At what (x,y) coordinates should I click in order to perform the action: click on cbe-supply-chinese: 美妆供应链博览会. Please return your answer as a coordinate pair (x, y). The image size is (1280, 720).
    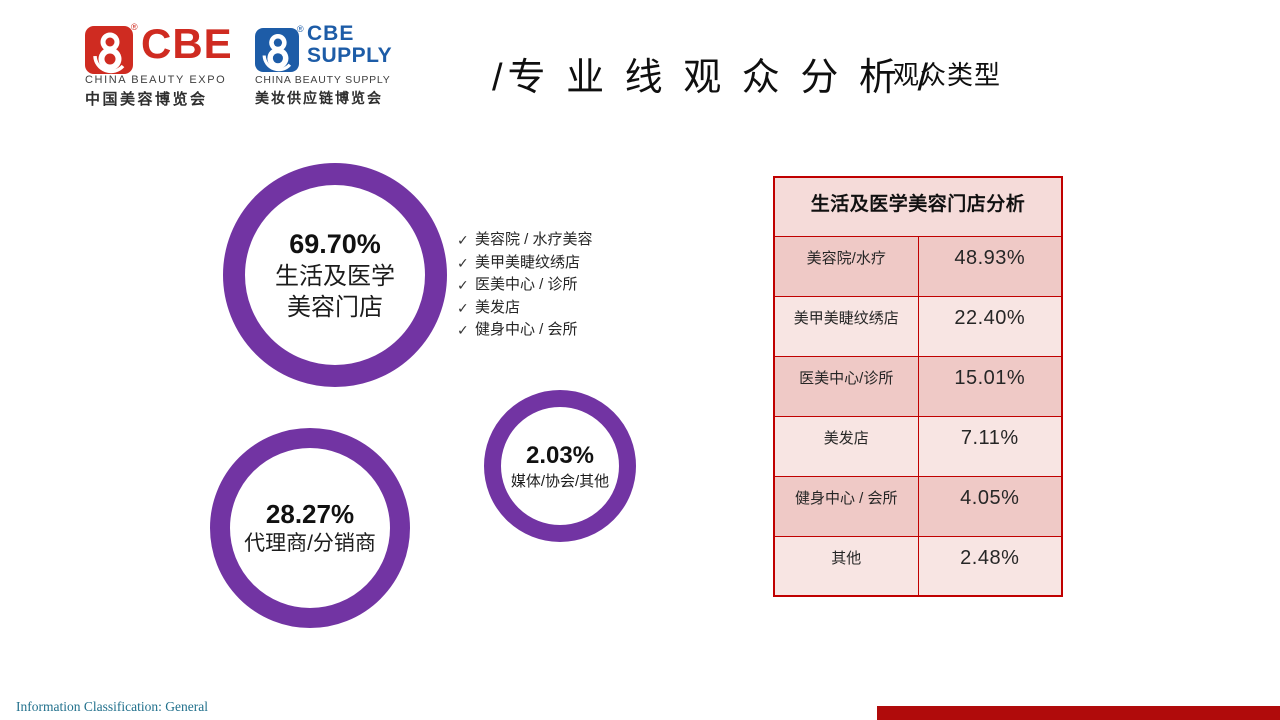
    Looking at the image, I should click on (319, 98).